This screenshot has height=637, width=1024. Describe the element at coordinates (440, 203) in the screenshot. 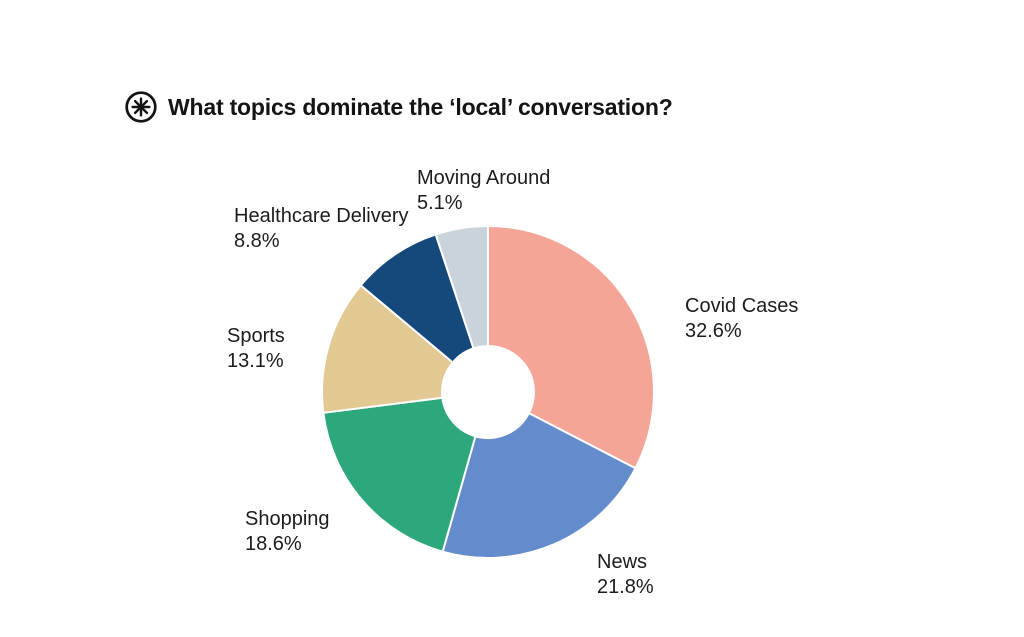

I see `segment-percent: 5.1%` at that location.